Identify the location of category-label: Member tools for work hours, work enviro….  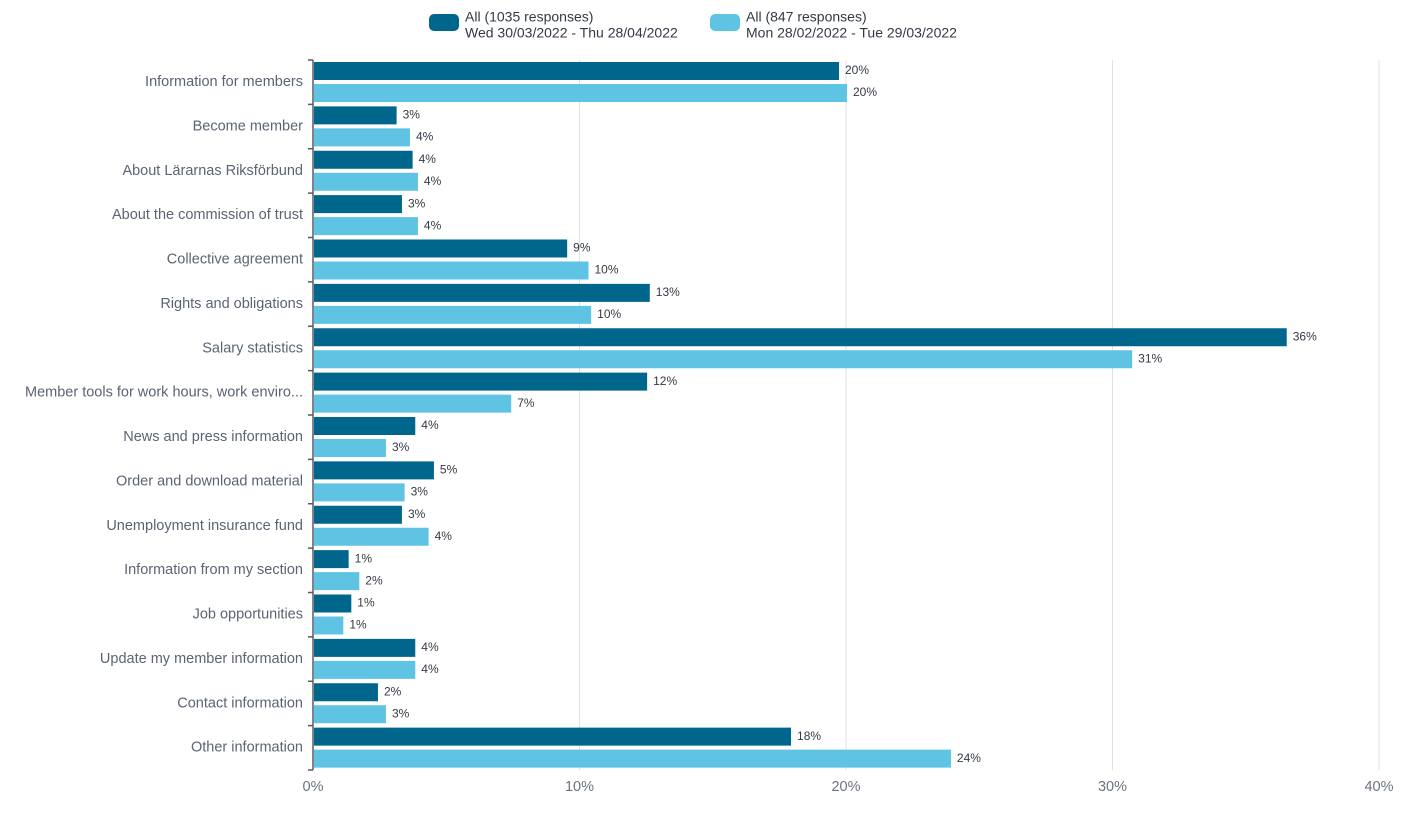
(164, 393).